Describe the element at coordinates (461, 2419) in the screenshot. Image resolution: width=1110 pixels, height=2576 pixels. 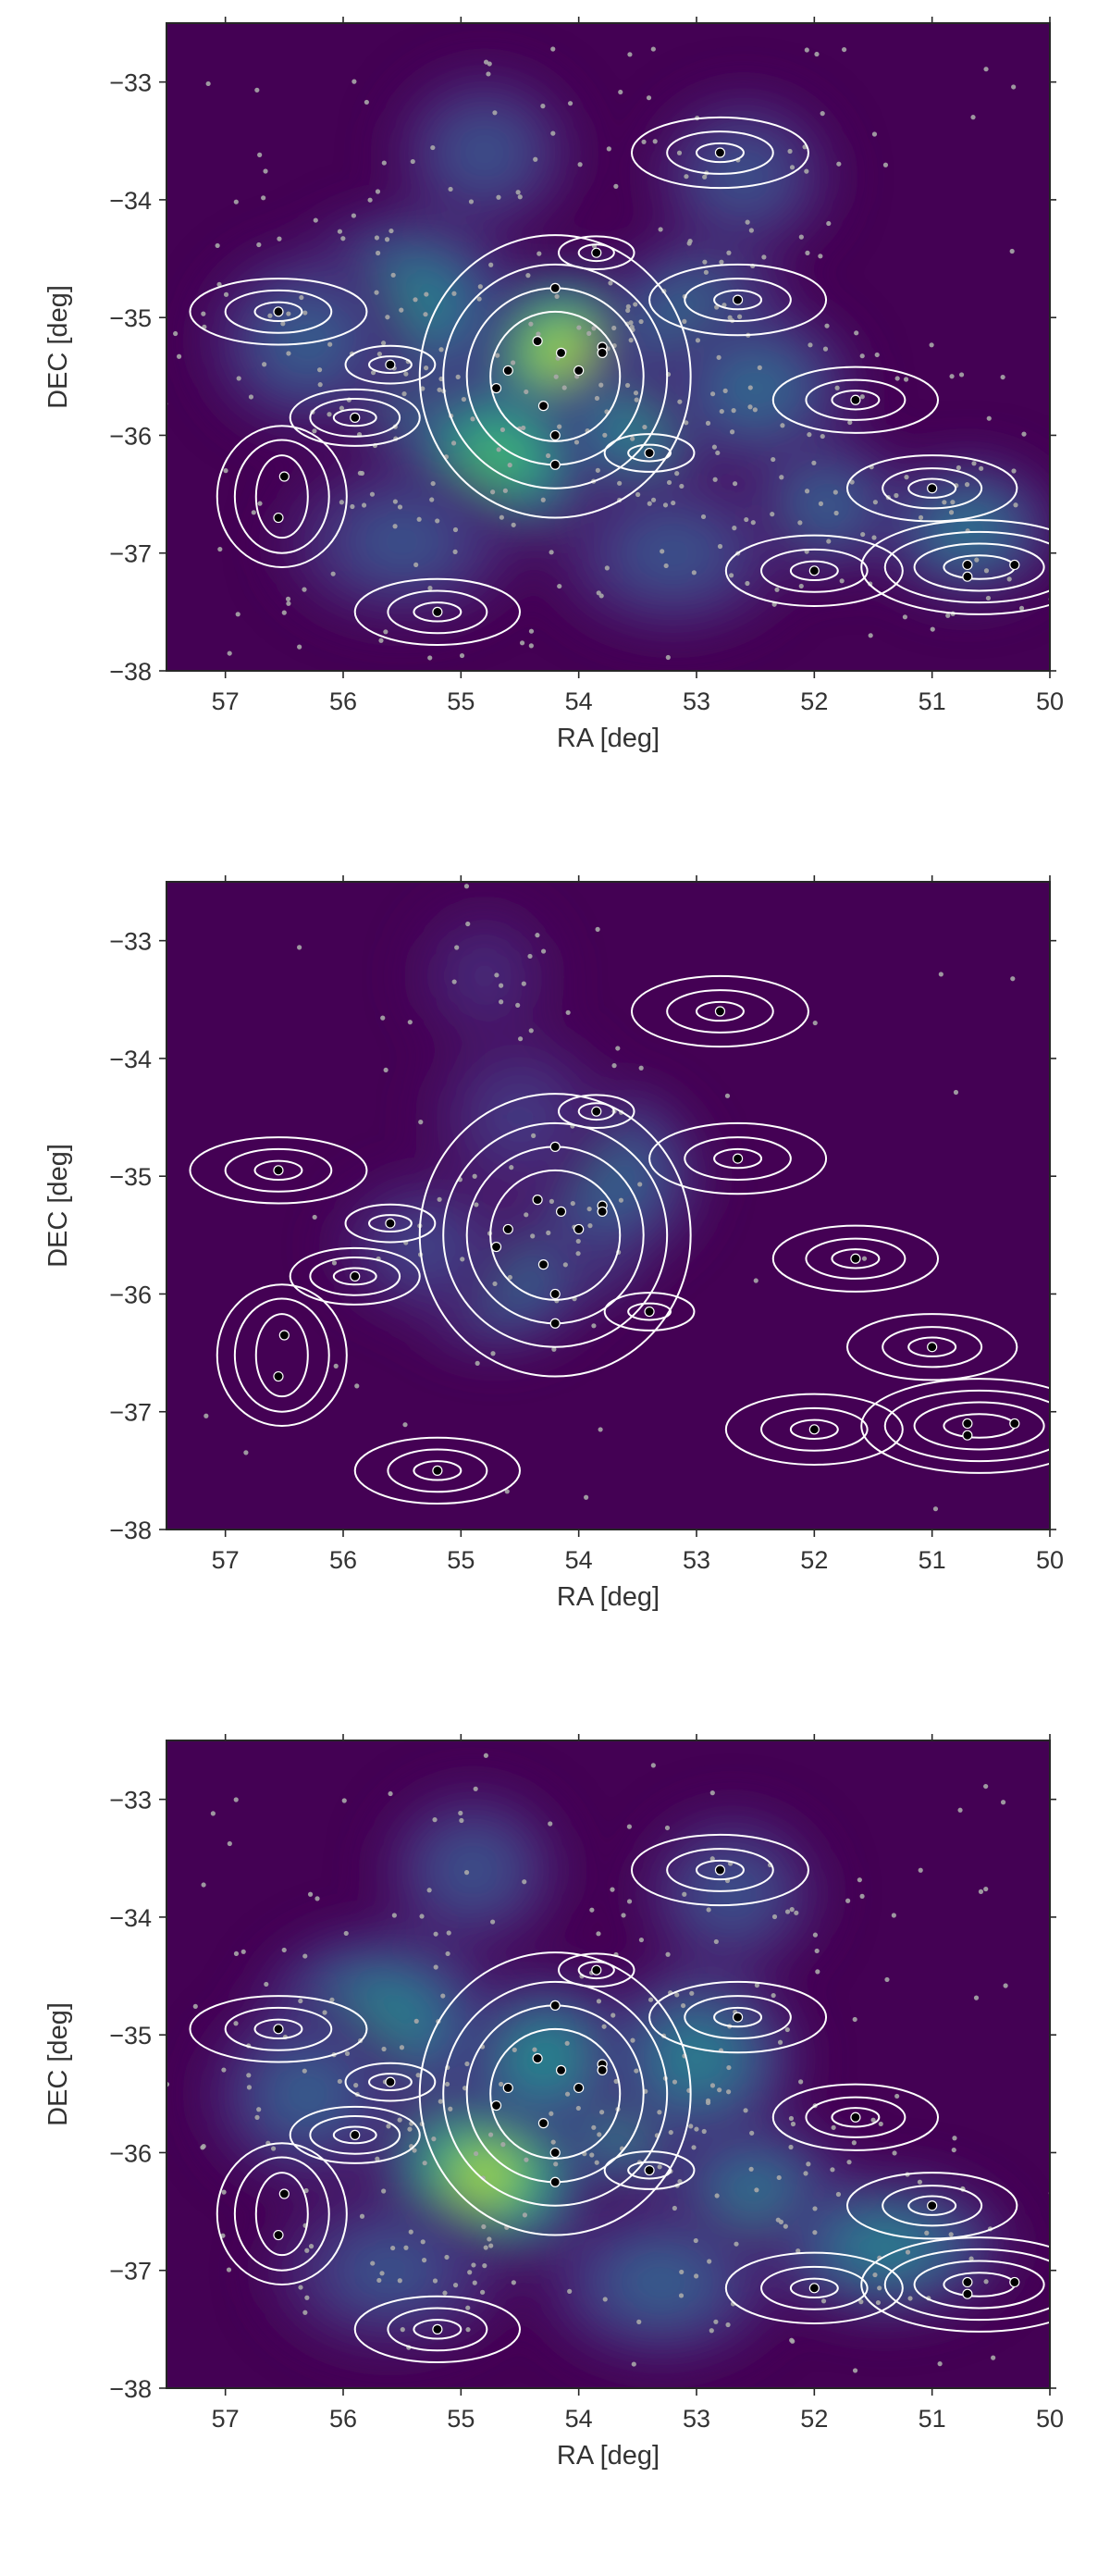
I see `x-tick-label: 55` at that location.